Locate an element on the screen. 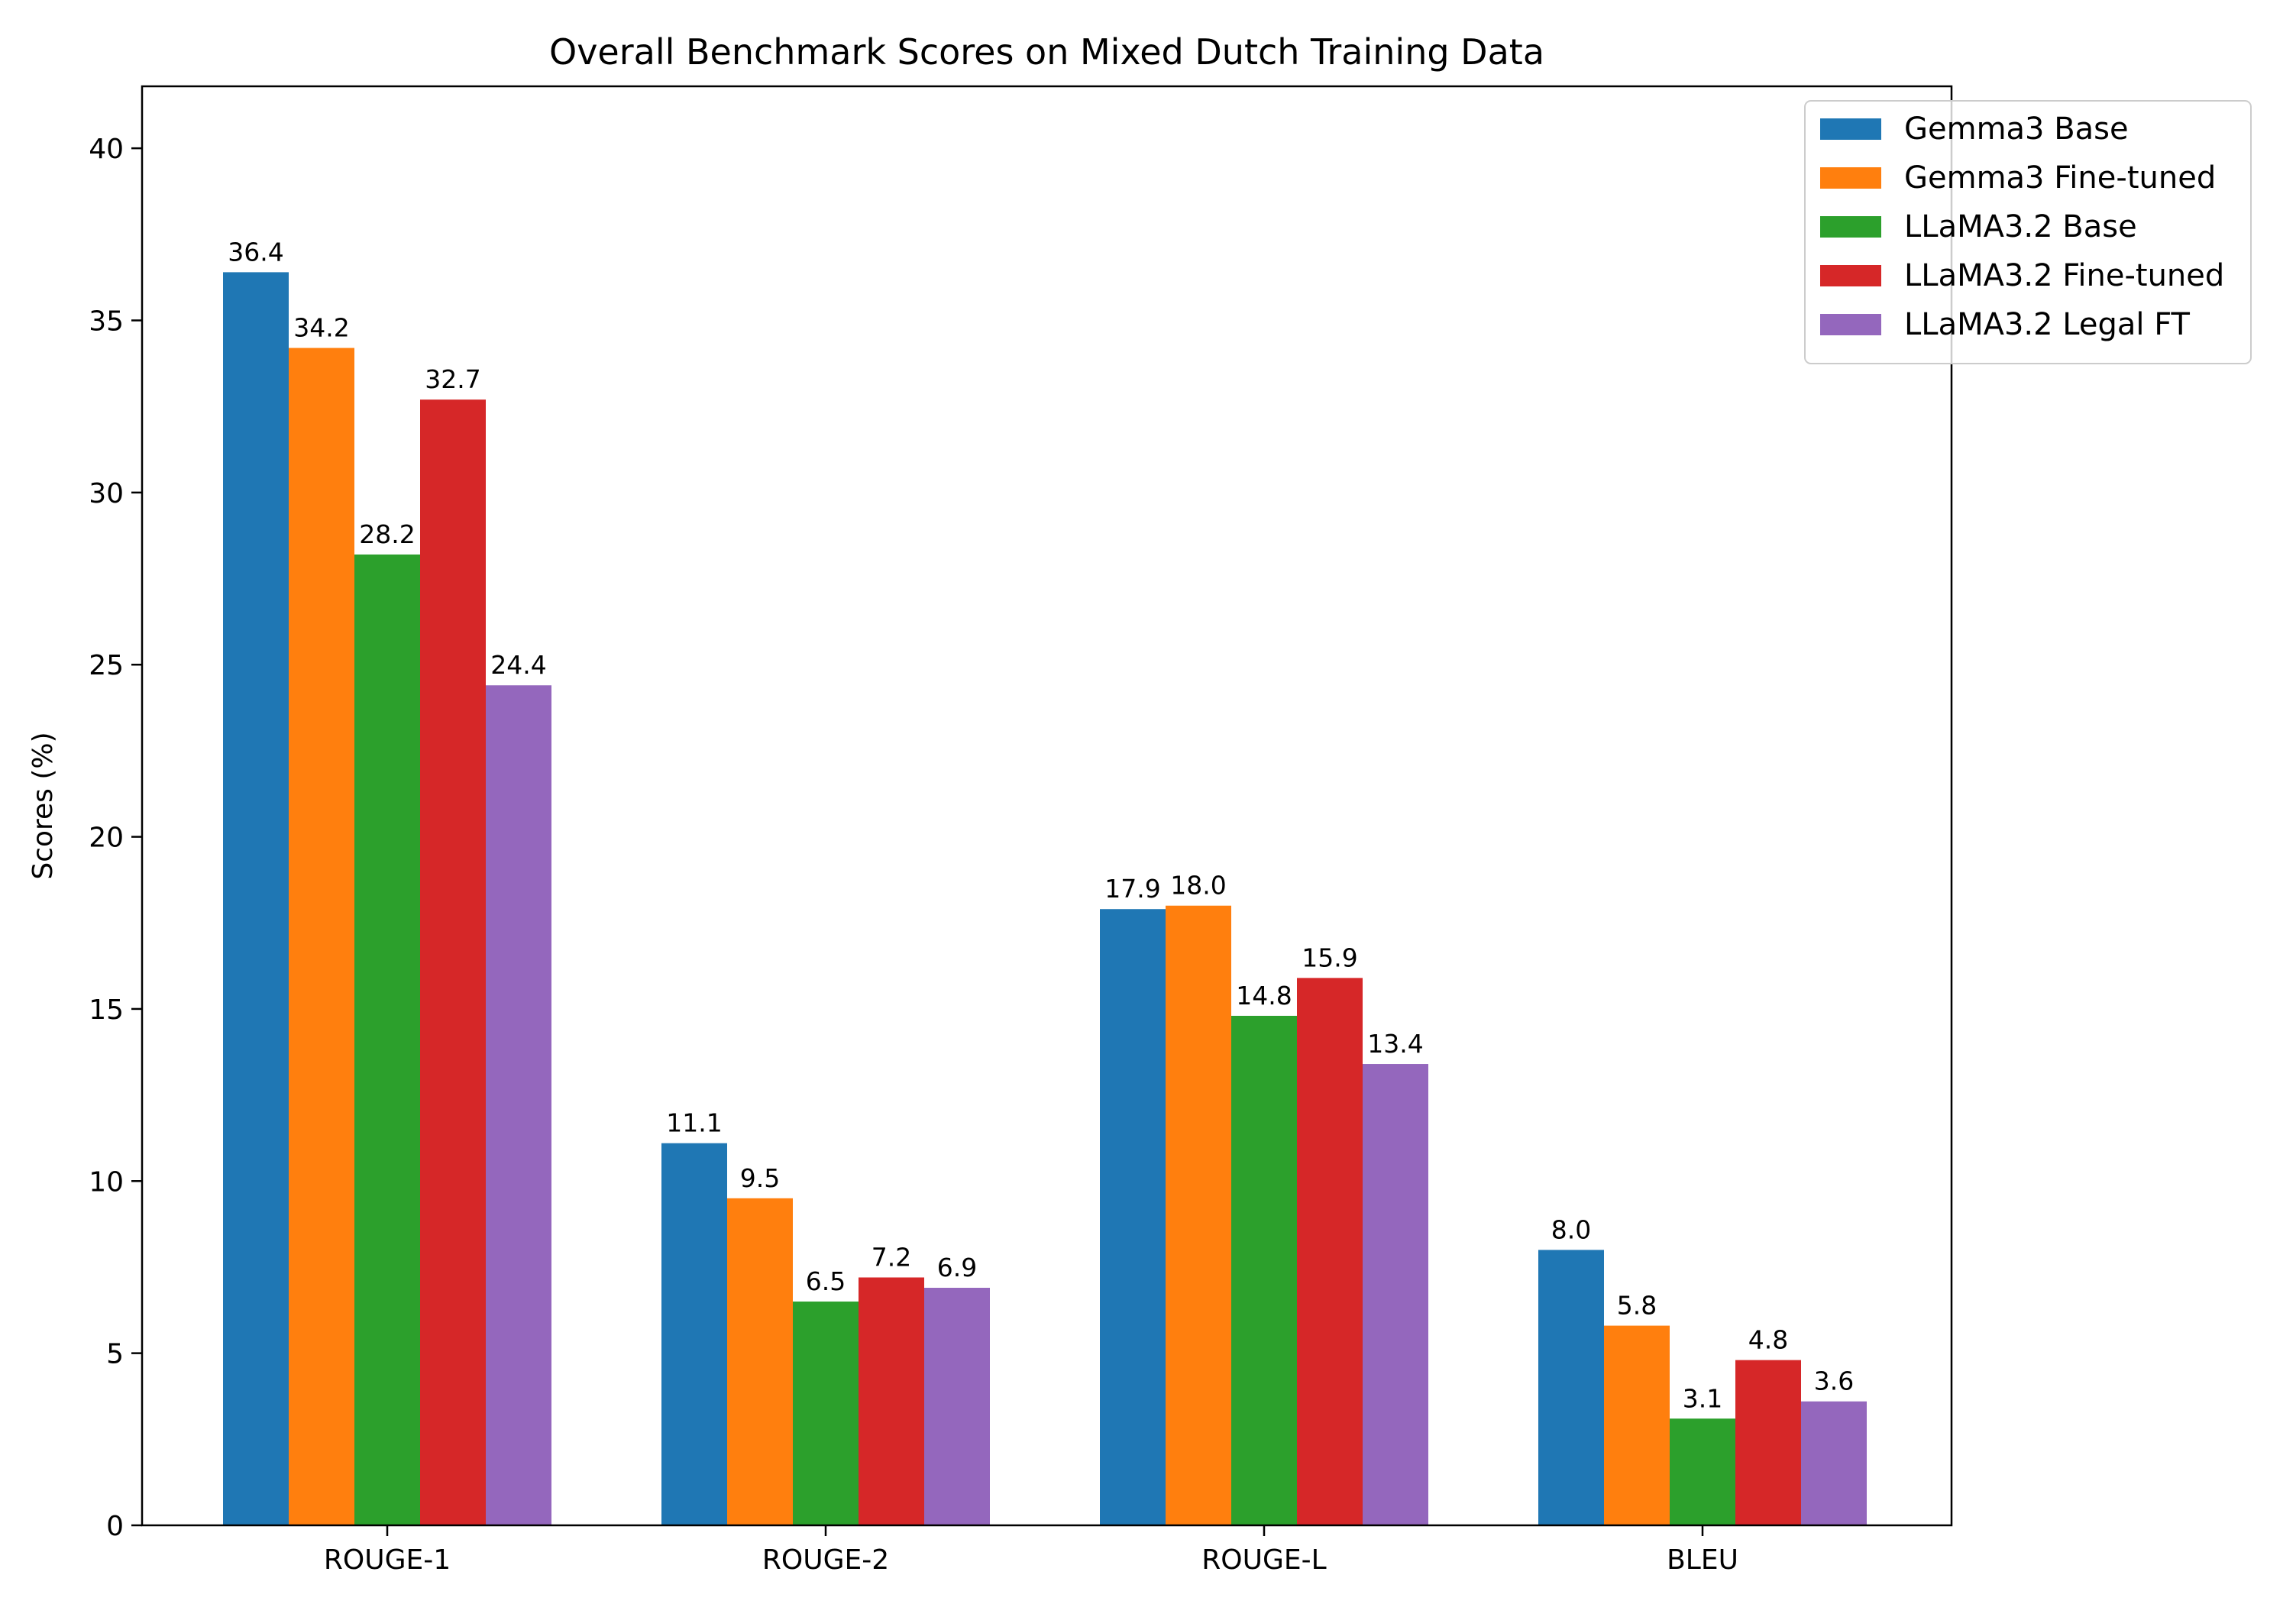  y-tick-label: 30 is located at coordinates (106, 494).